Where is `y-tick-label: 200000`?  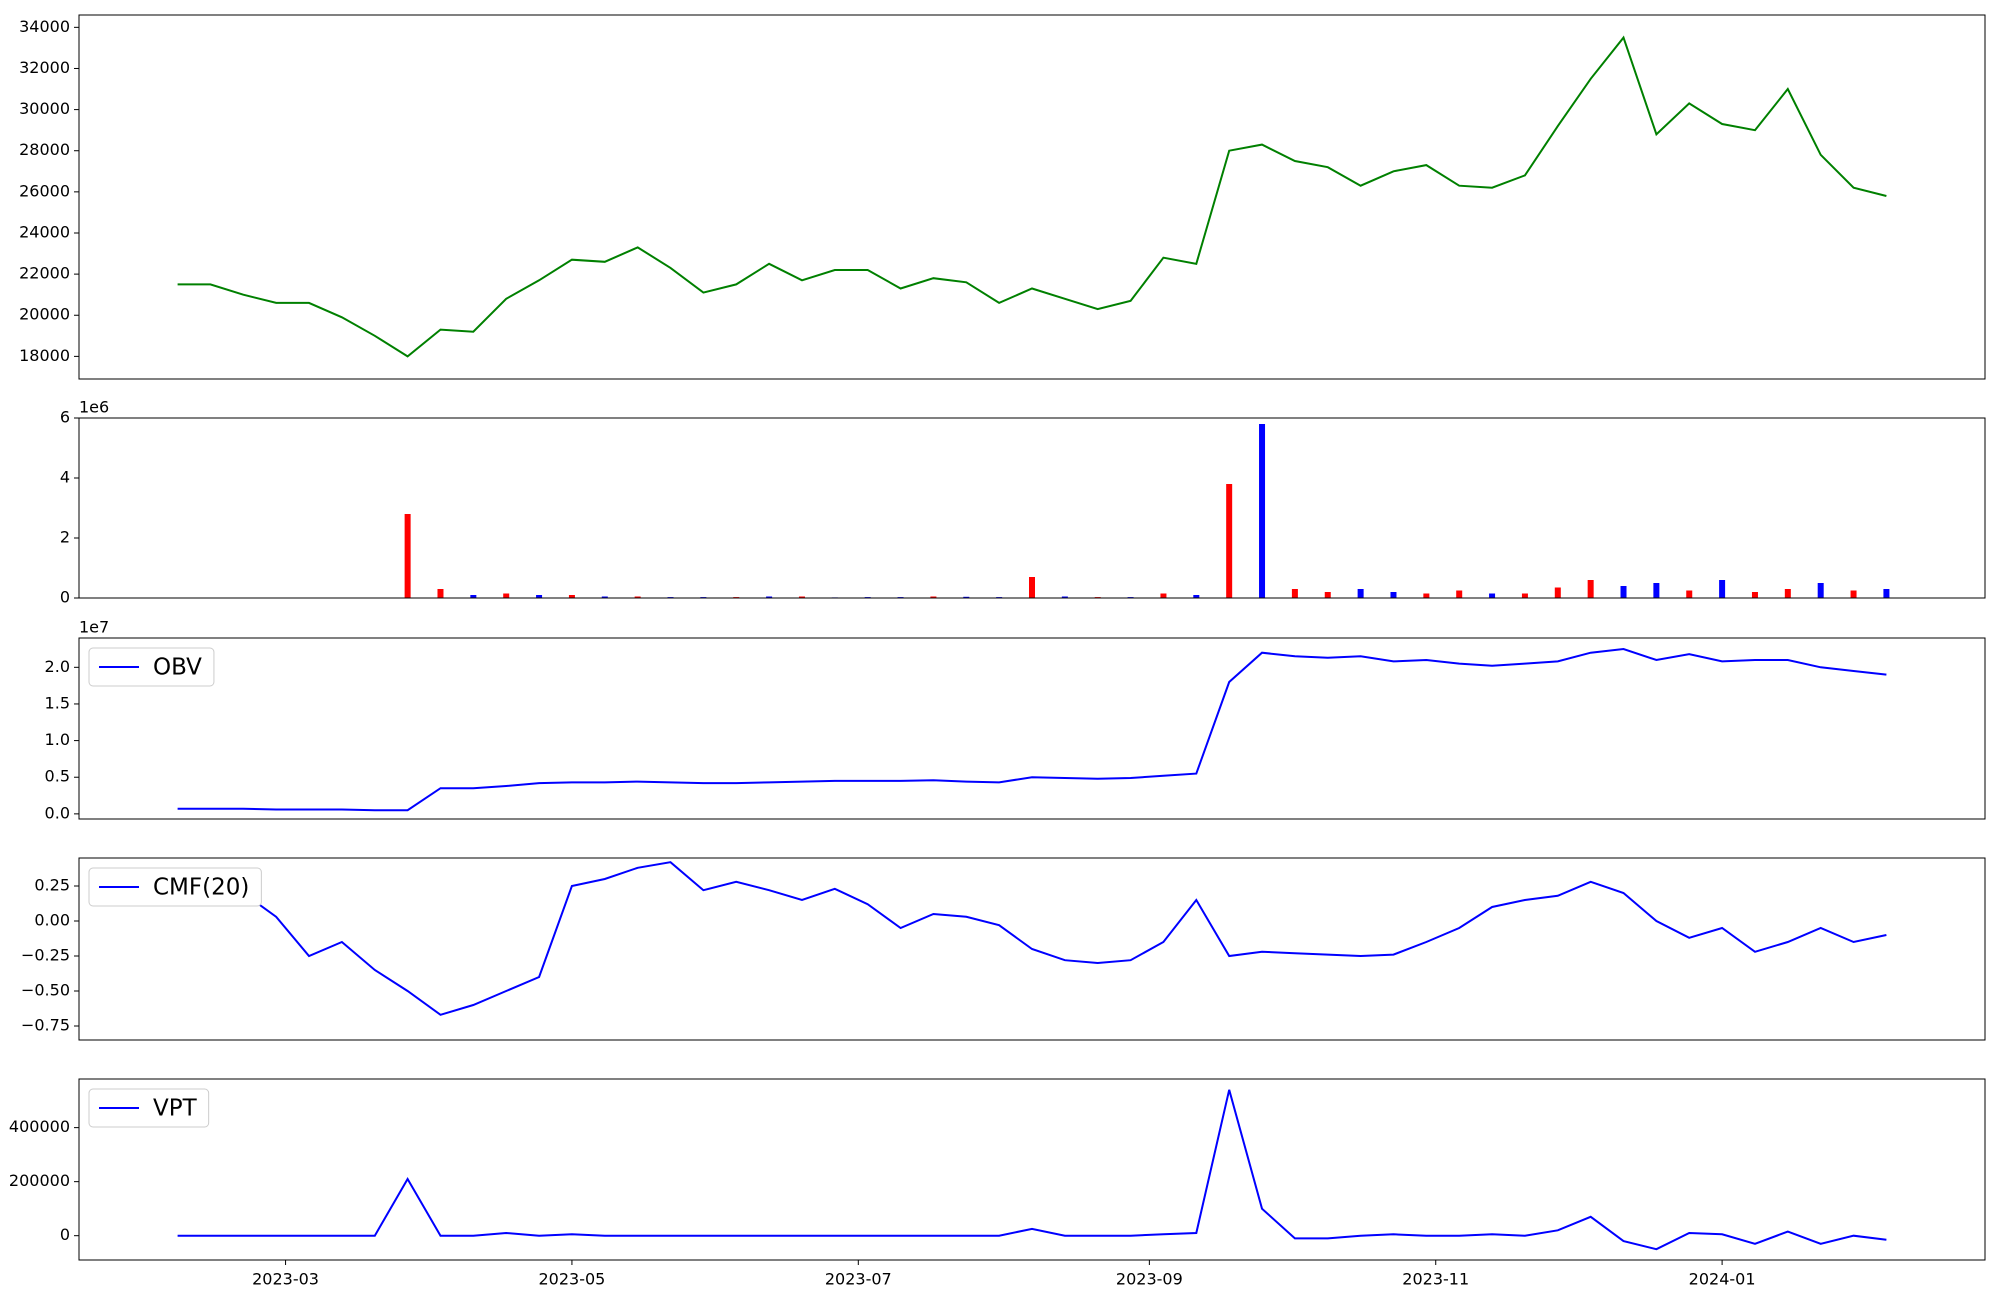 y-tick-label: 200000 is located at coordinates (39, 1180).